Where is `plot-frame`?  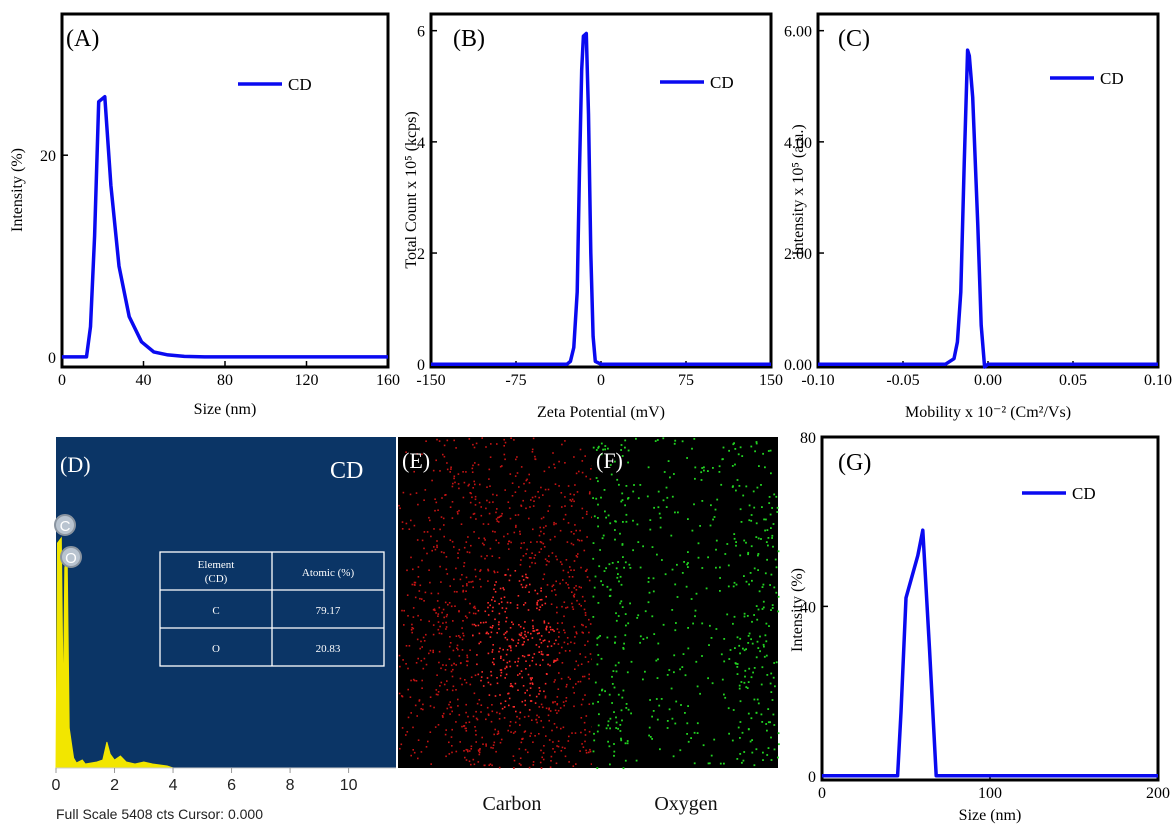 plot-frame is located at coordinates (990, 608).